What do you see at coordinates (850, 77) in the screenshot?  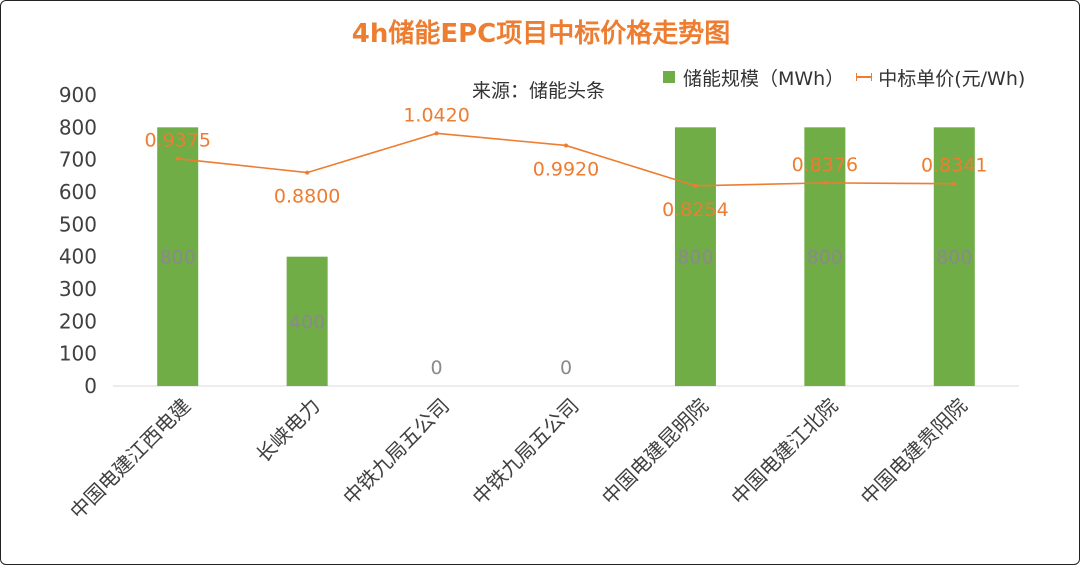 I see `chart-legend: 储能规模（MWh） 中标单价(元/Wh)` at bounding box center [850, 77].